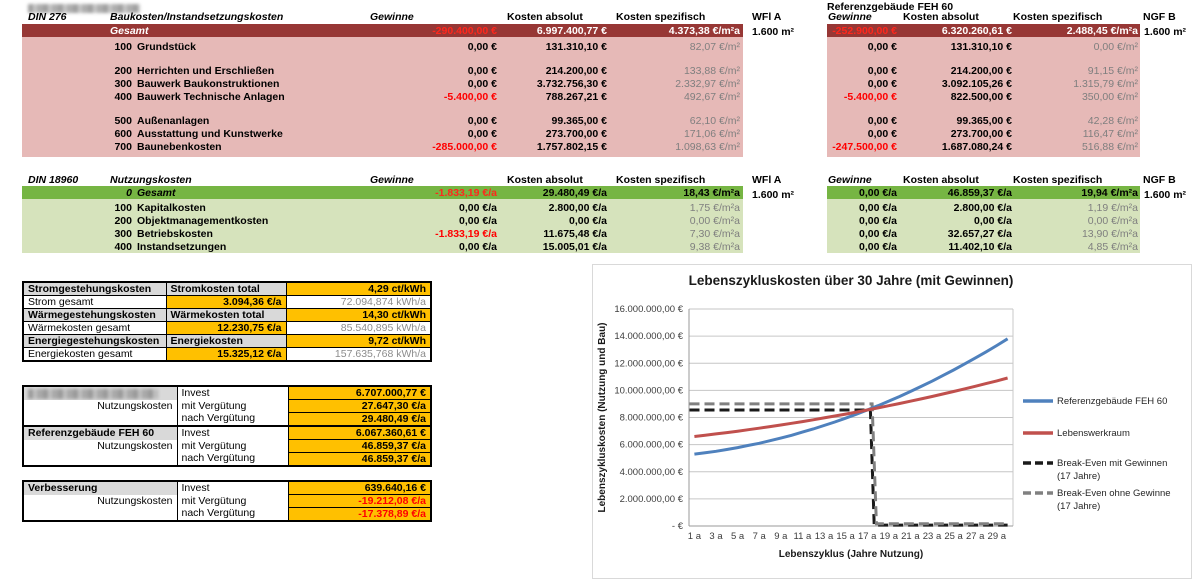 This screenshot has width=1195, height=581. I want to click on nutzung-row-label: Instandsetzungen, so click(182, 247).